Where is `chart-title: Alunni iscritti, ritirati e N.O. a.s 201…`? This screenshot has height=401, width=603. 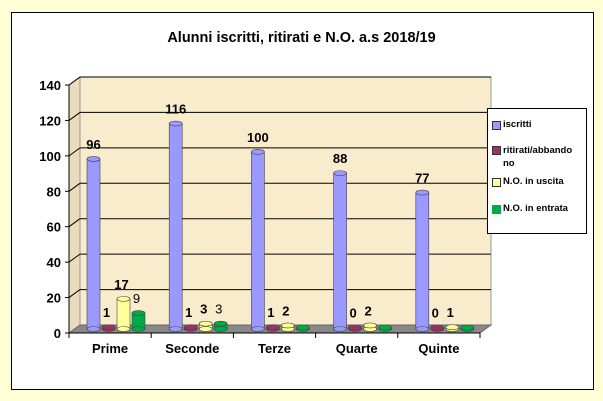
chart-title: Alunni iscritti, ritirati e N.O. a.s 201… is located at coordinates (301, 38).